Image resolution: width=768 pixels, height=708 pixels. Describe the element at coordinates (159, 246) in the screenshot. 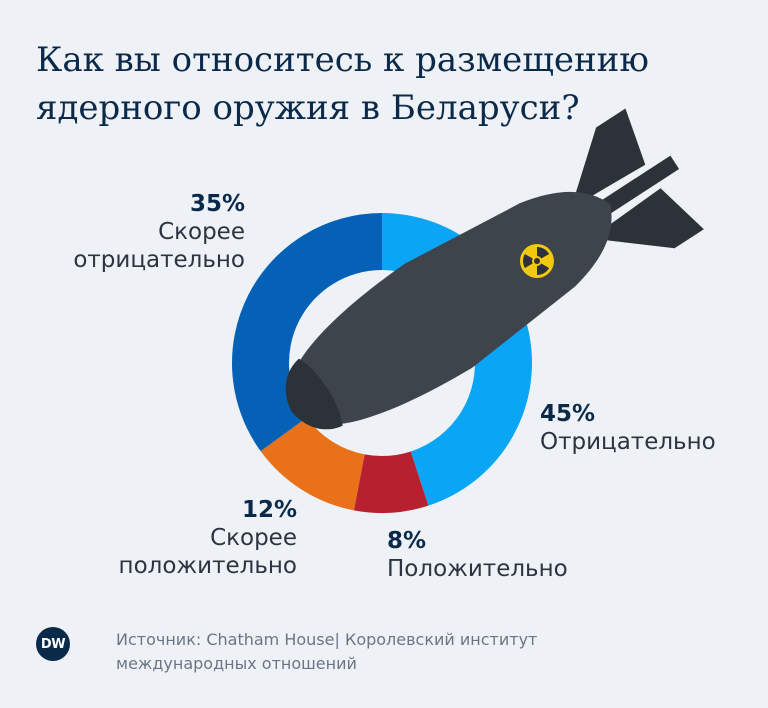

I see `category-label: Скорее отрицательно` at that location.